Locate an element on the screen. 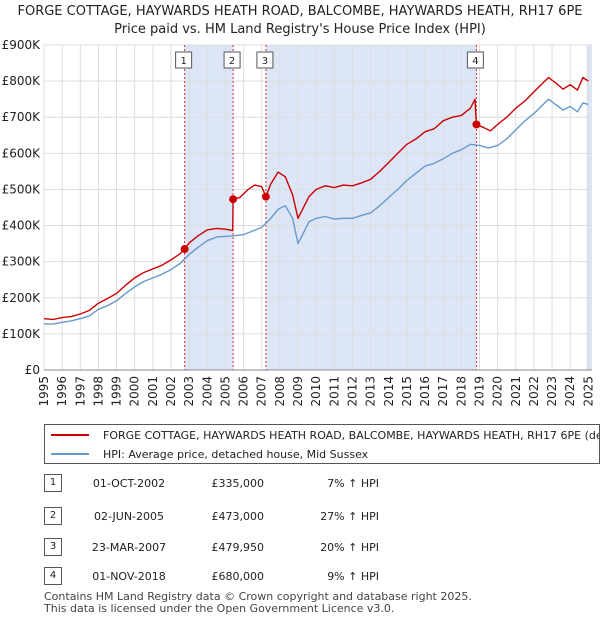  x-tick-label: 2019 is located at coordinates (479, 391).